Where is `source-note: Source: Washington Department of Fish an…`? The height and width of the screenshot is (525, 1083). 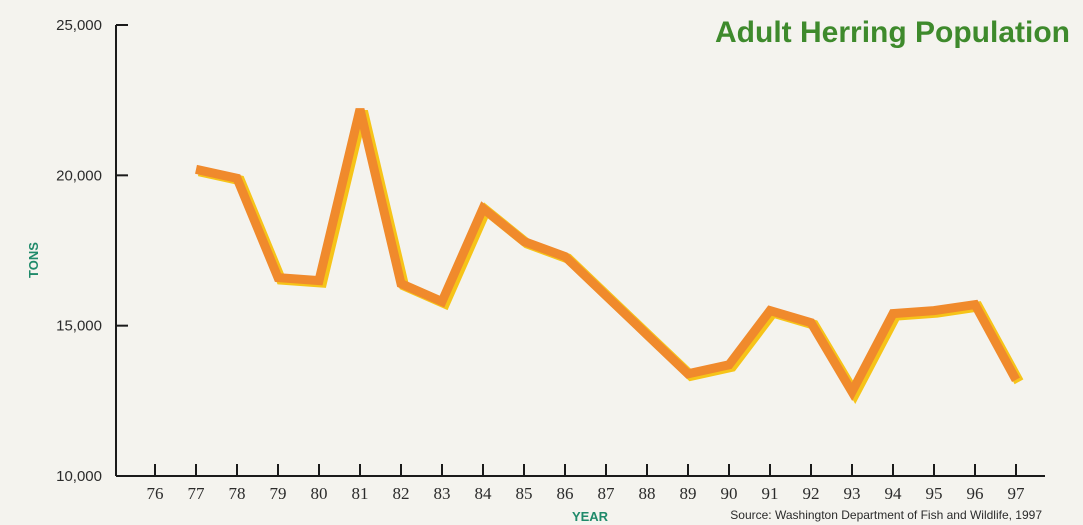 source-note: Source: Washington Department of Fish an… is located at coordinates (886, 515).